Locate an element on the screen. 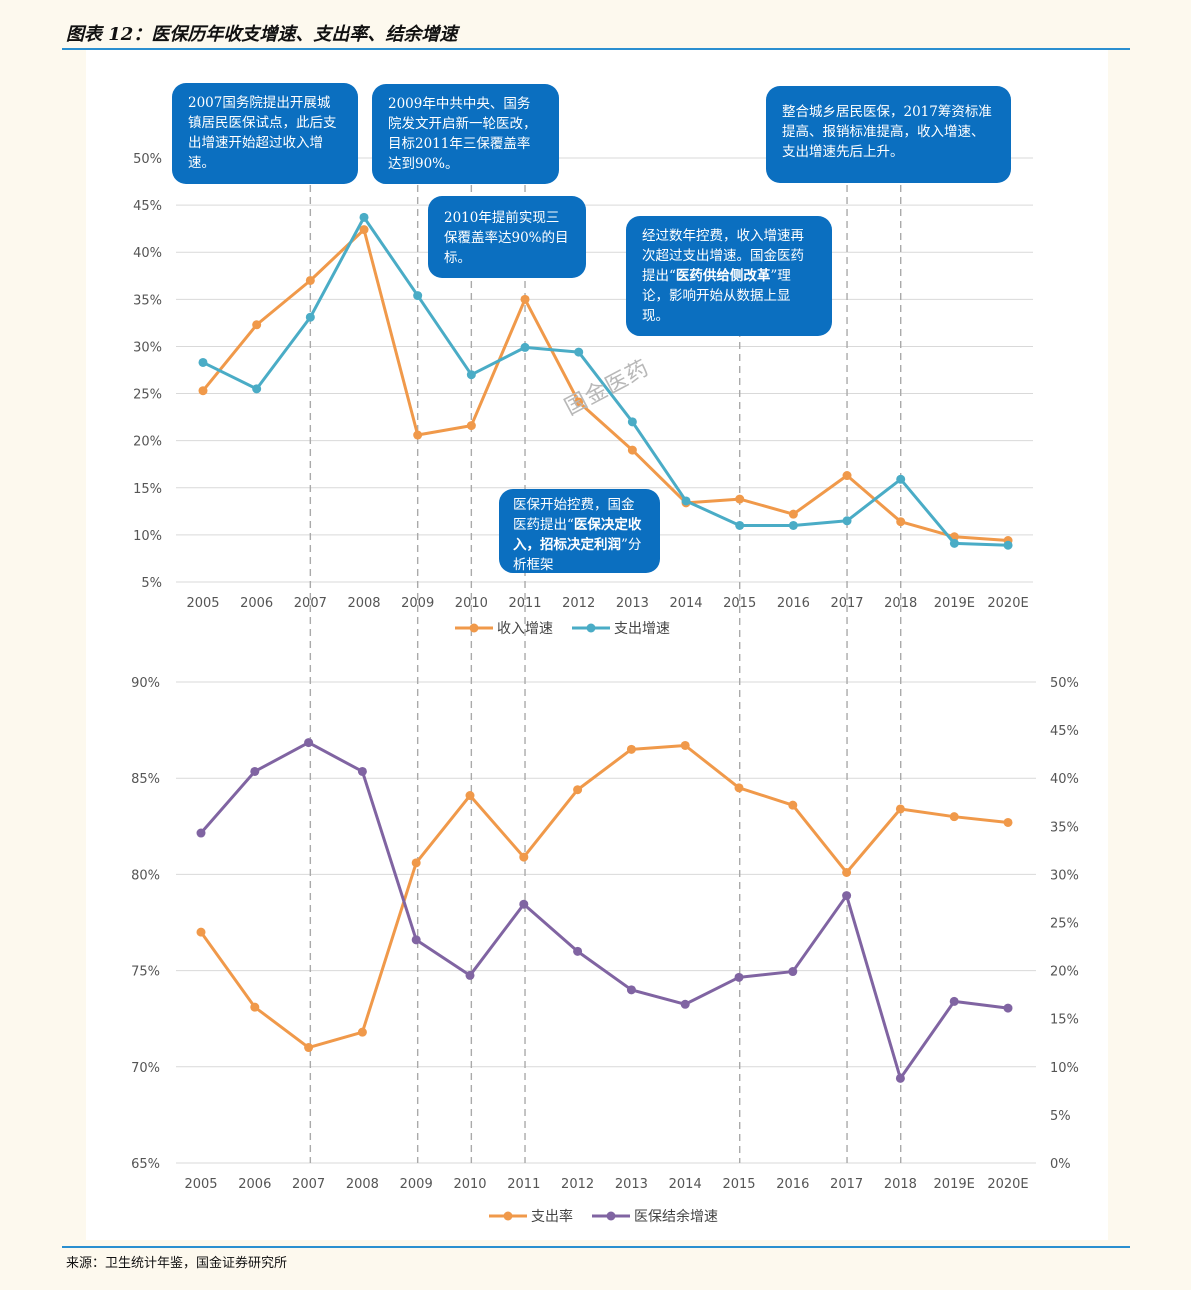 The image size is (1191, 1290). y-tick-label: 15% is located at coordinates (147, 489).